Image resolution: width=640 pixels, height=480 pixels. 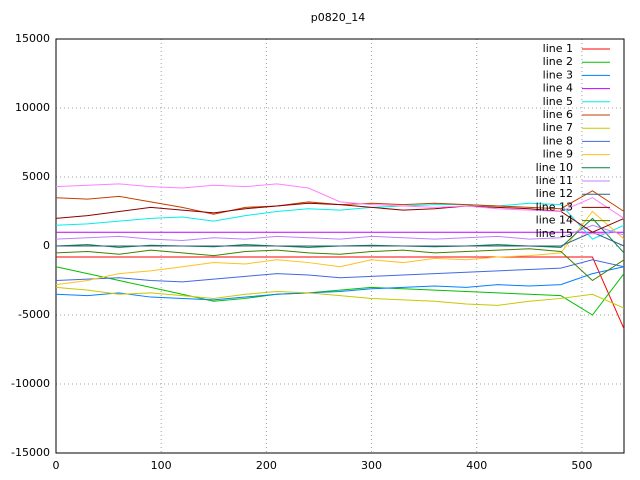 What do you see at coordinates (558, 74) in the screenshot?
I see `legend-label: line 3` at bounding box center [558, 74].